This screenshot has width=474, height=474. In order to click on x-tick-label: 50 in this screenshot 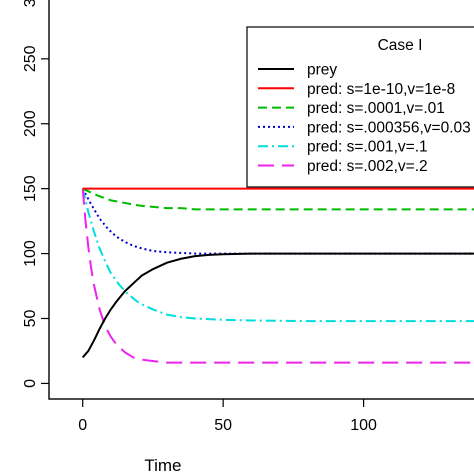, I will do `click(223, 425)`.